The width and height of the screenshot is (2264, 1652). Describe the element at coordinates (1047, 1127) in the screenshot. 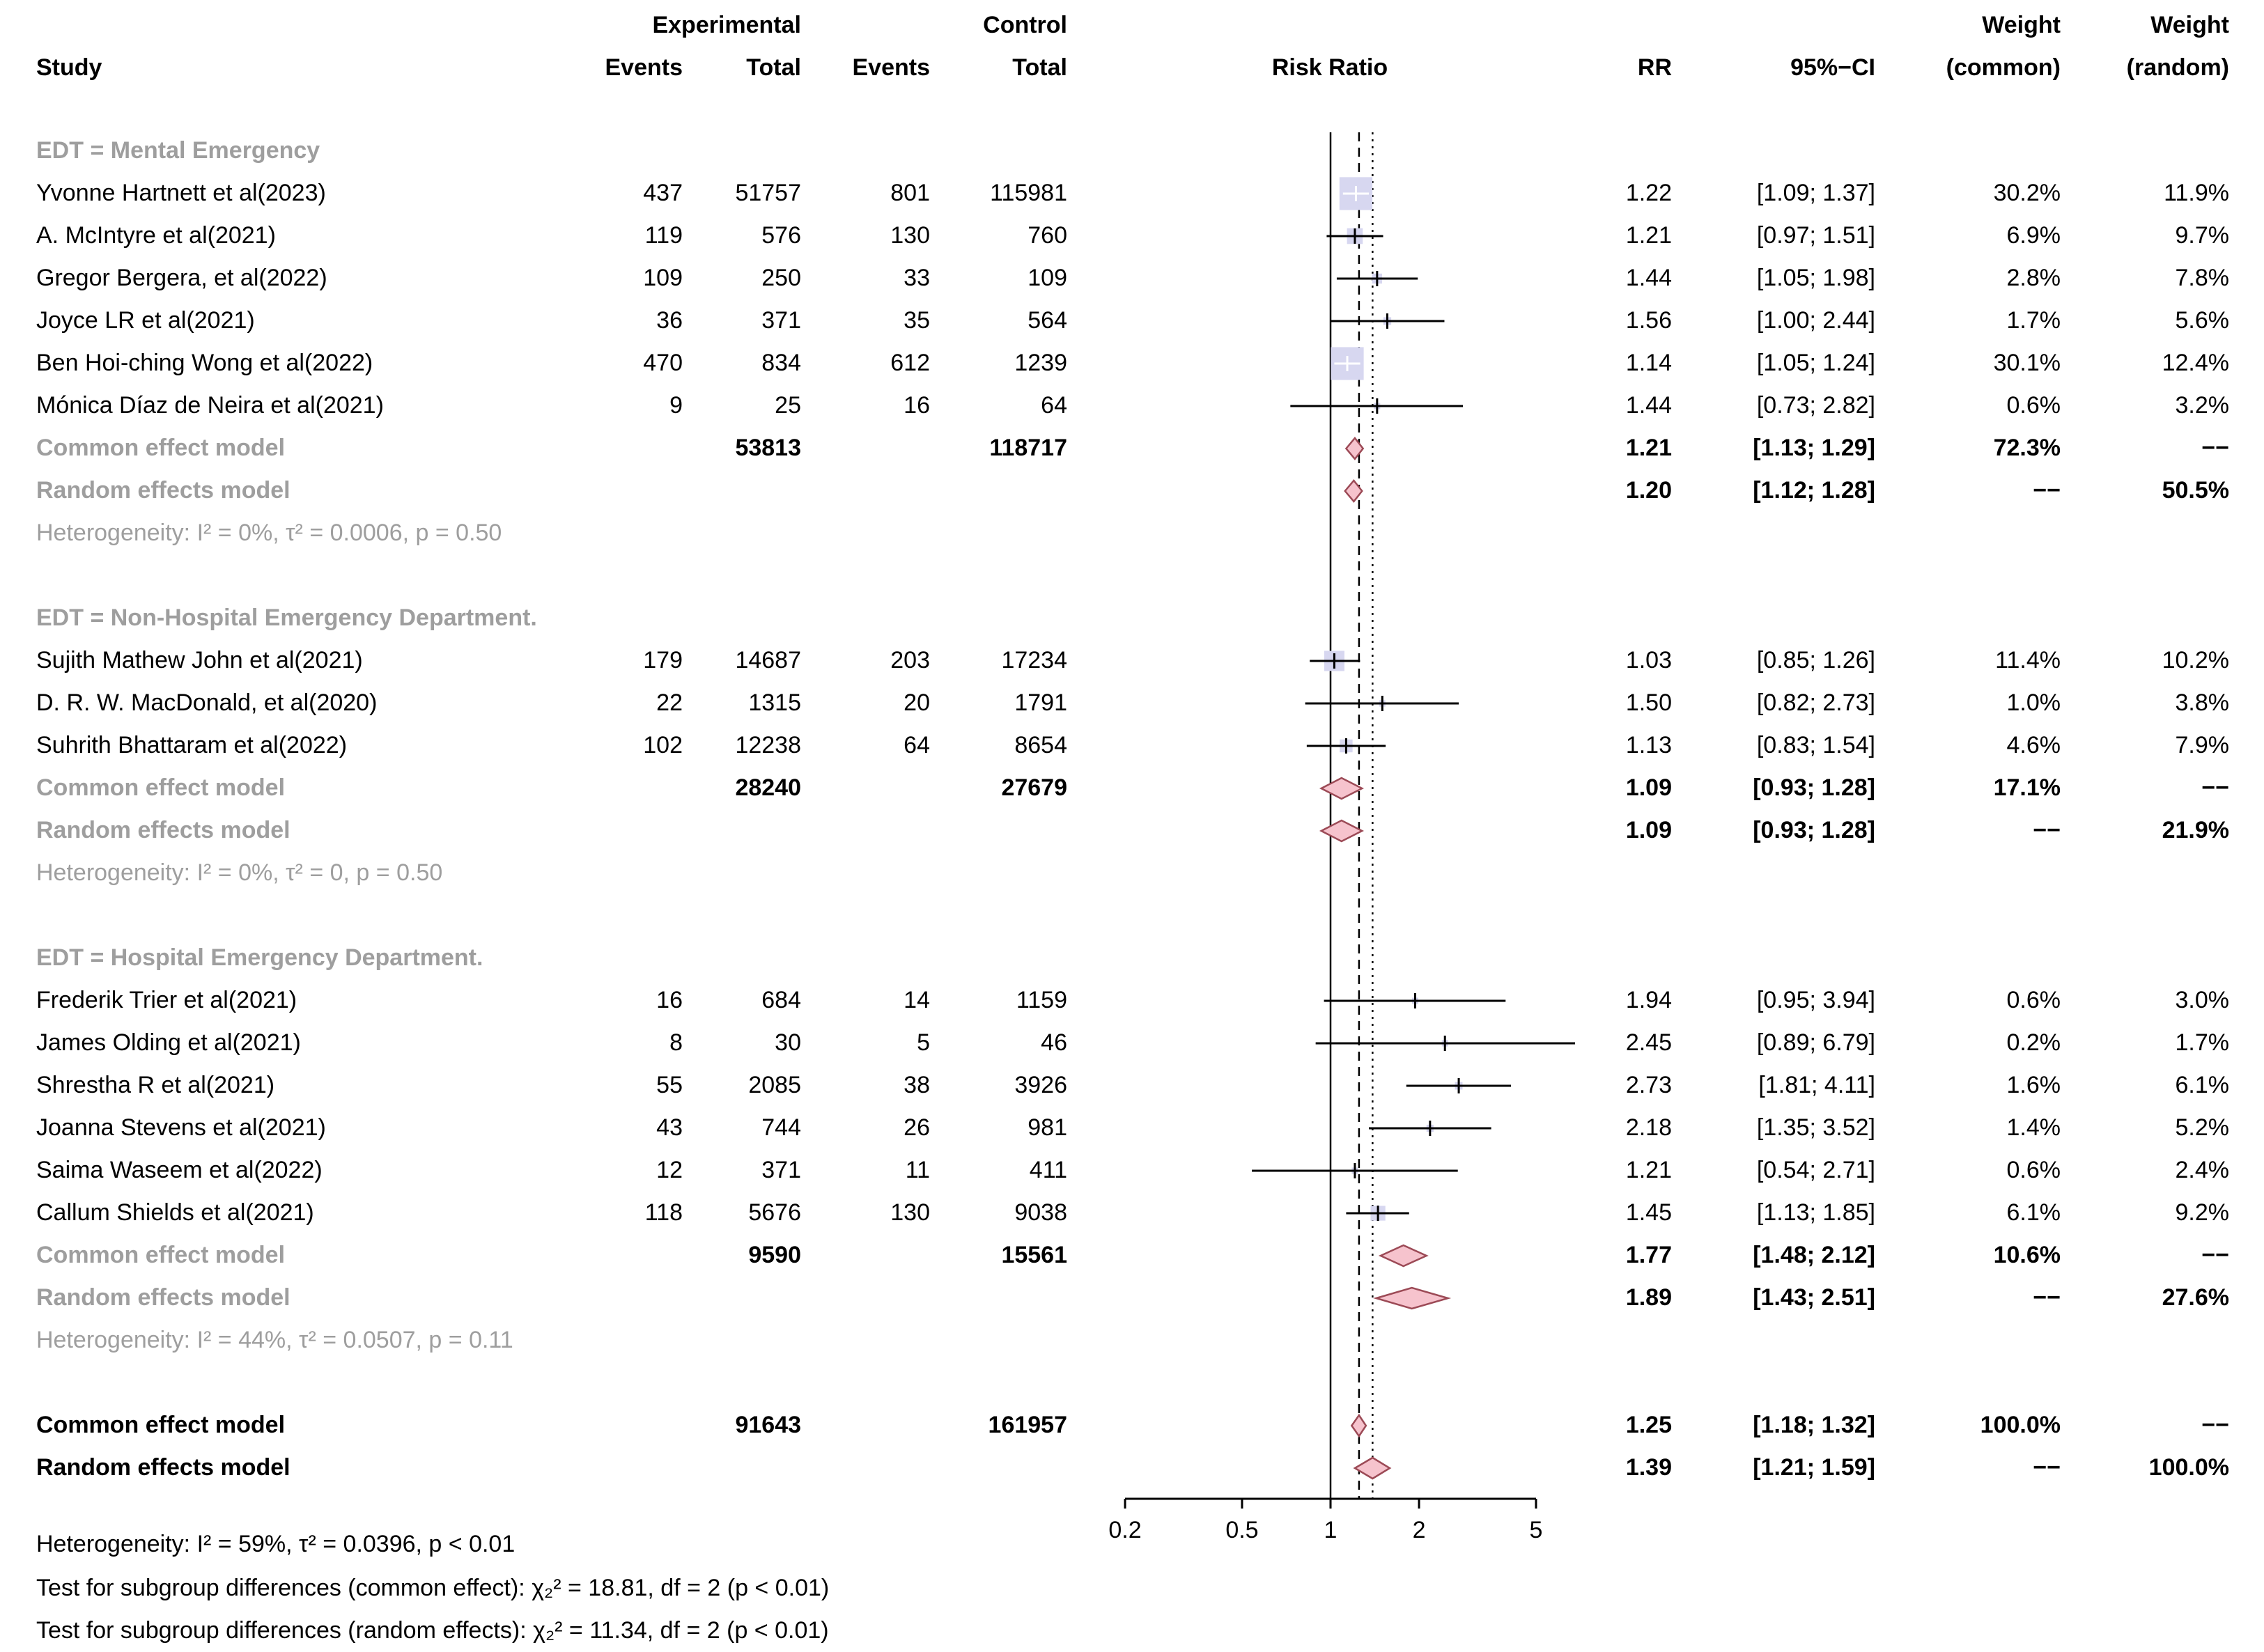

I see `study-ctrl-total: 981` at that location.